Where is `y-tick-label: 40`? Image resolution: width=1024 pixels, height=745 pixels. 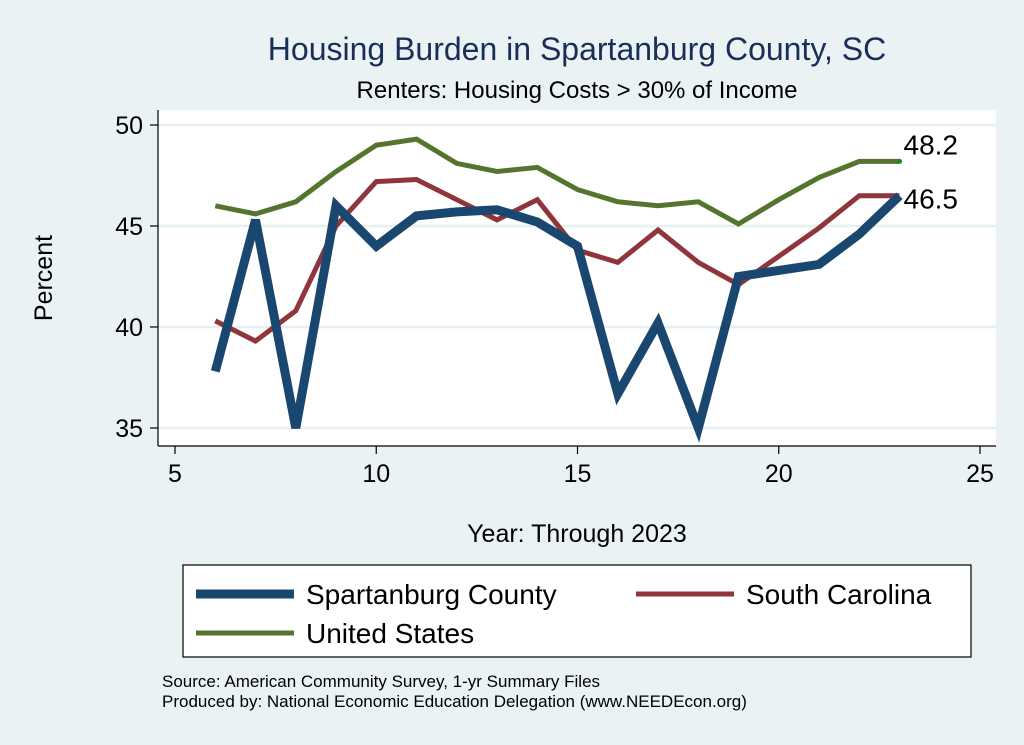 y-tick-label: 40 is located at coordinates (129, 328).